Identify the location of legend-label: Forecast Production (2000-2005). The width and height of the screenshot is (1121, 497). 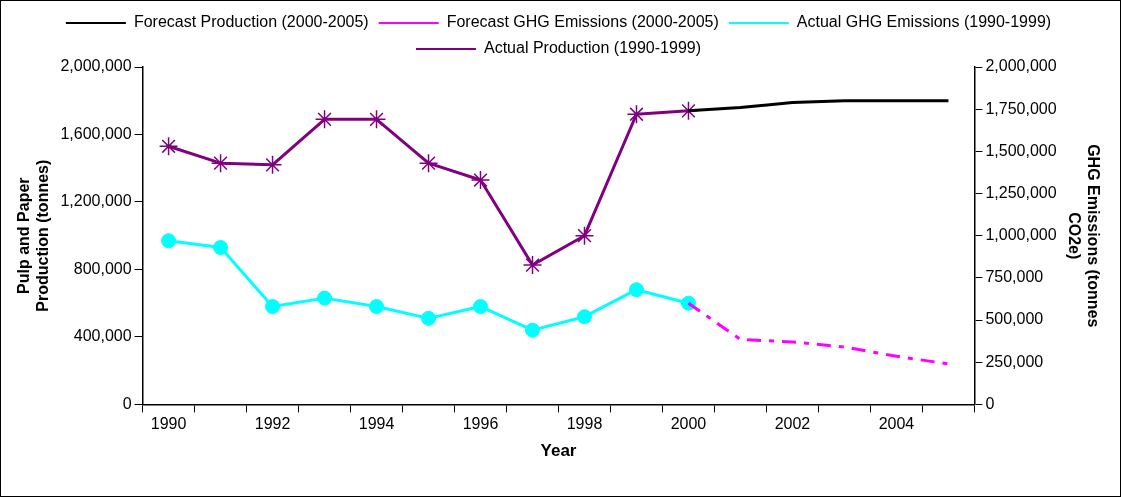
(251, 22).